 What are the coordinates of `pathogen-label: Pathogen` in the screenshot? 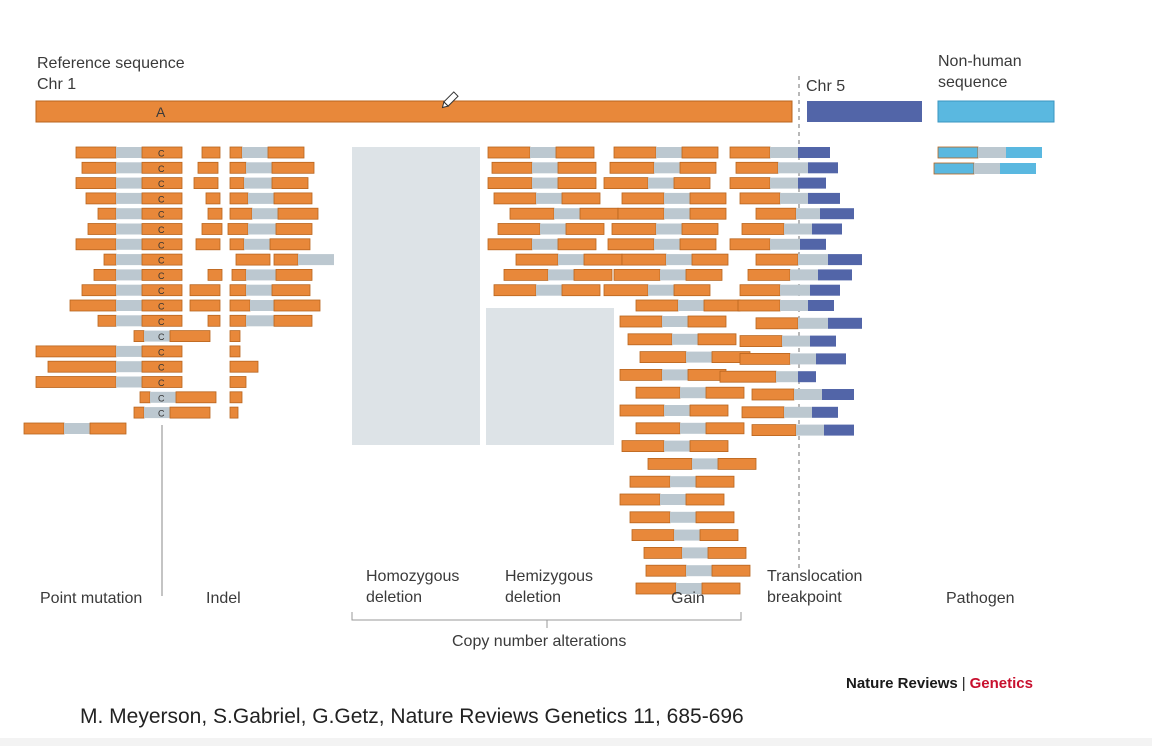 It's located at (980, 598).